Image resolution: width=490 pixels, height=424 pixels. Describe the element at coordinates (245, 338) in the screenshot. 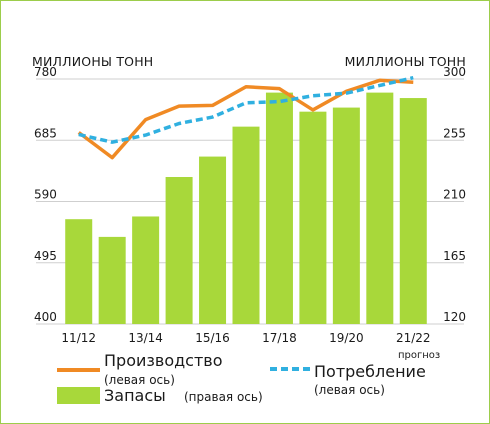

I see `x-axis-labels: 11/12 13/14 15/16 17/18 19/20 21/22` at that location.